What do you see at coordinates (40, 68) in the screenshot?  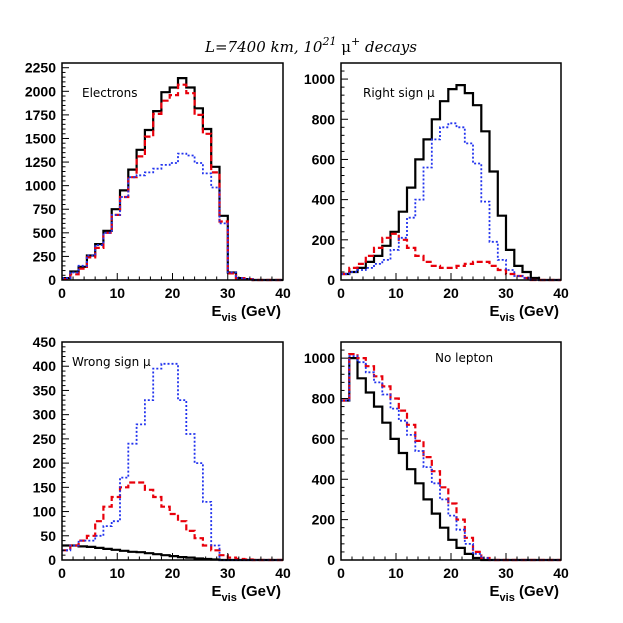 I see `y-tick-label: 2250` at bounding box center [40, 68].